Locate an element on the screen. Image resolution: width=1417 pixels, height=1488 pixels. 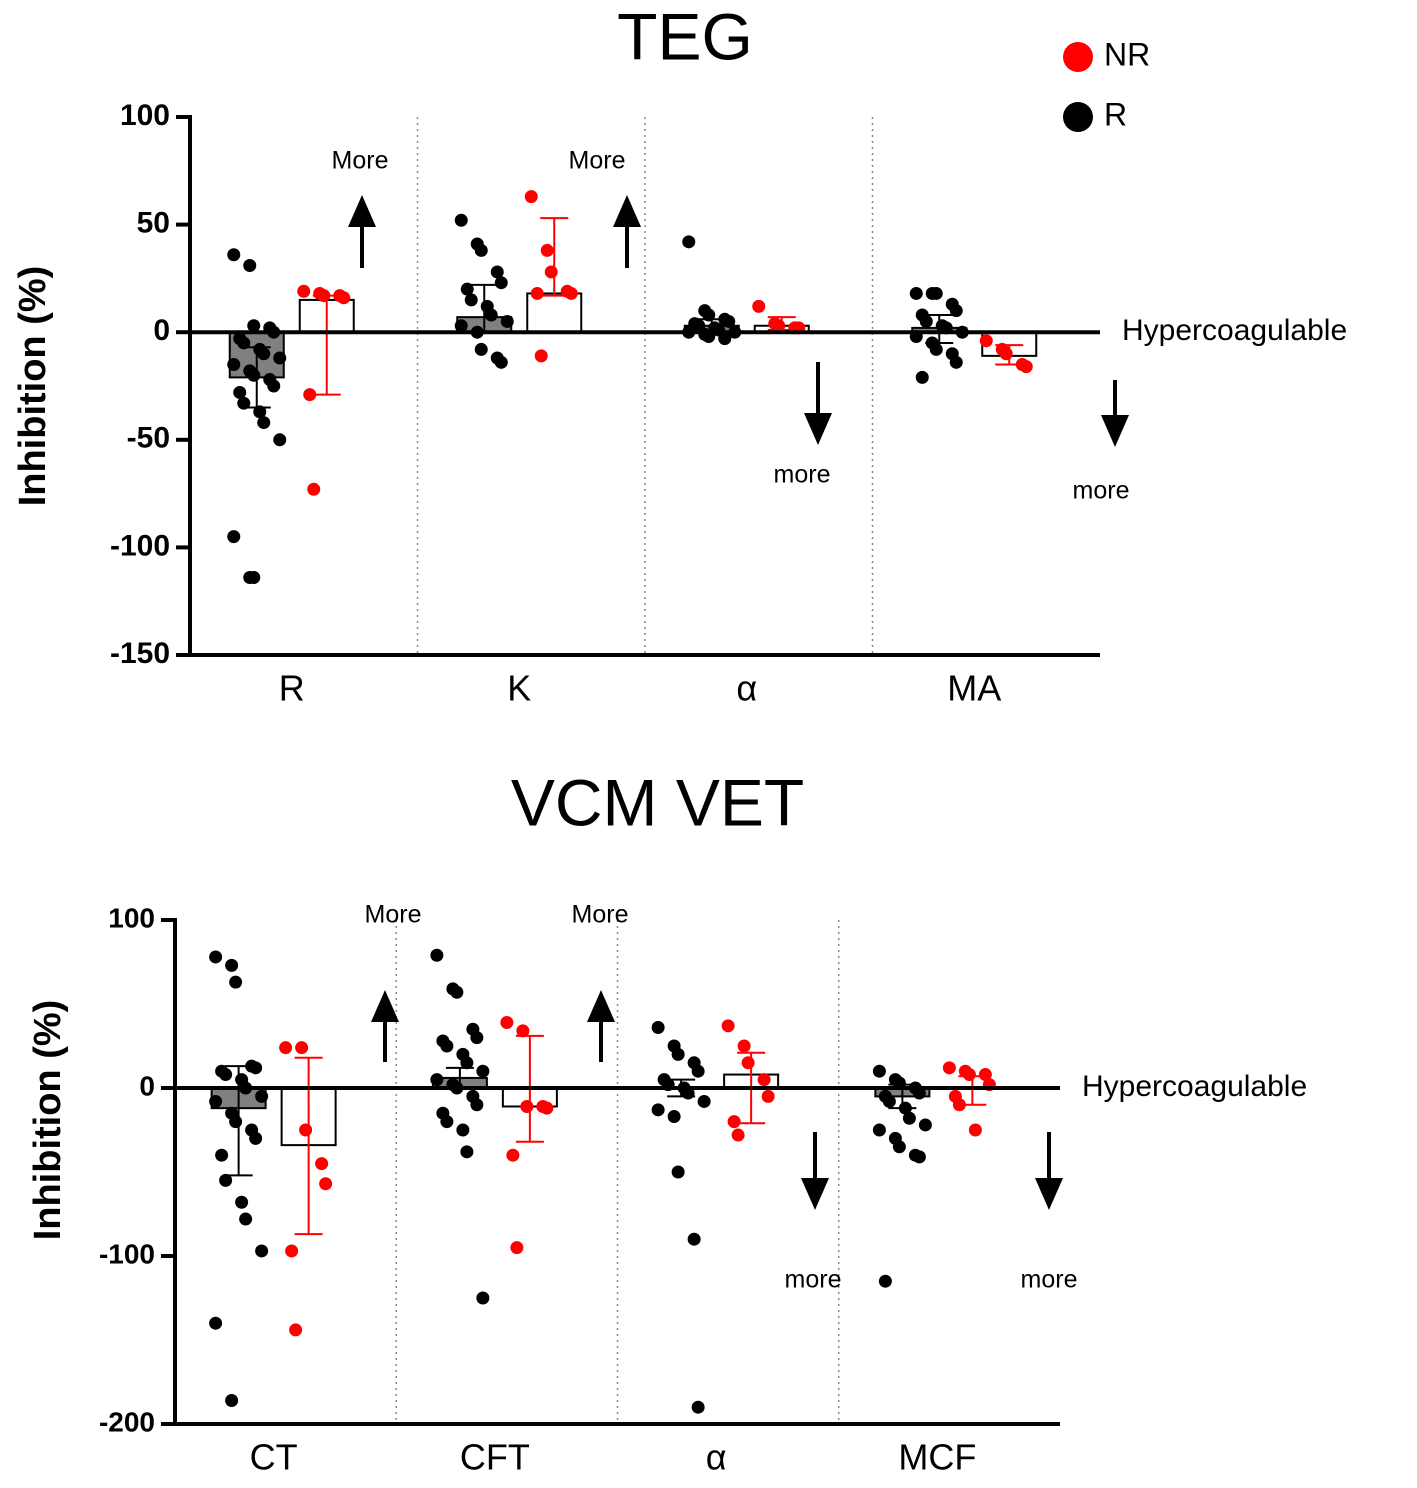
y-tick-label: -50 is located at coordinates (148, 438).